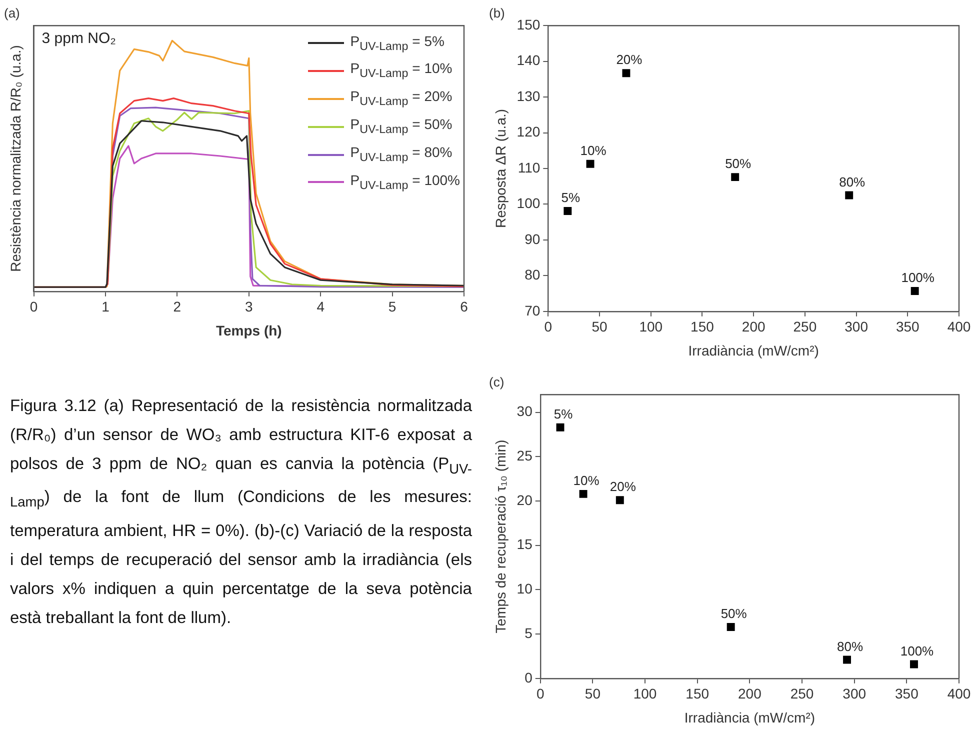  I want to click on y-tick-label: 20, so click(524, 500).